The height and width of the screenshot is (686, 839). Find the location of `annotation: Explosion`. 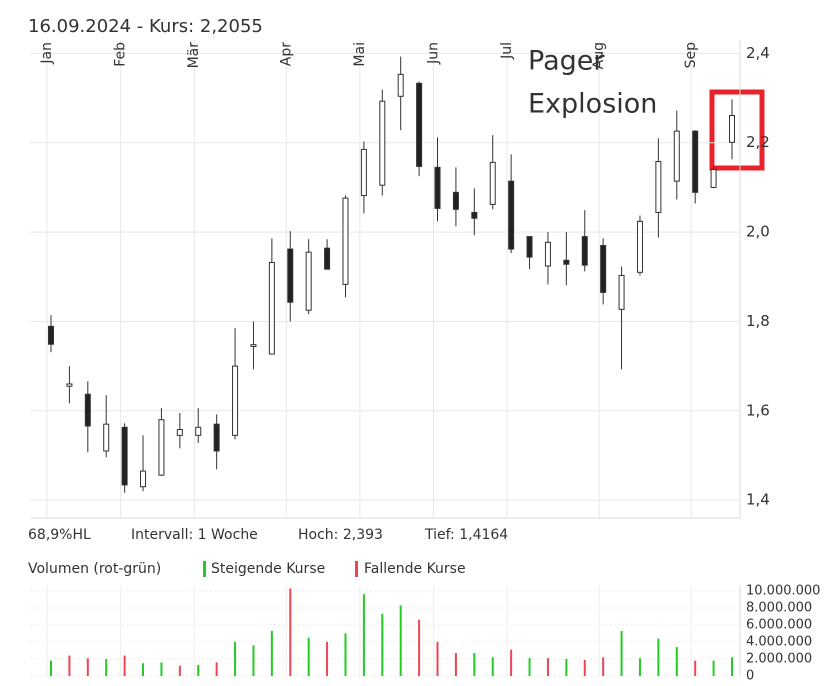

annotation: Explosion is located at coordinates (592, 104).